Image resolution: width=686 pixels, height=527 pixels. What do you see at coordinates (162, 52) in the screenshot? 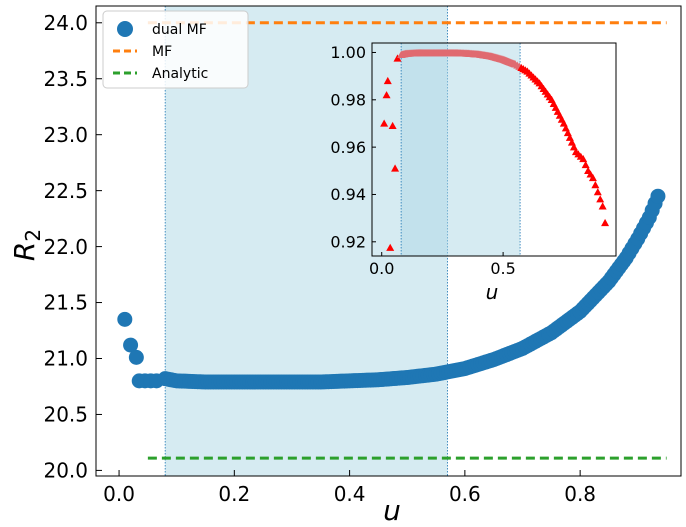
I see `legend-label-mf: MF` at bounding box center [162, 52].